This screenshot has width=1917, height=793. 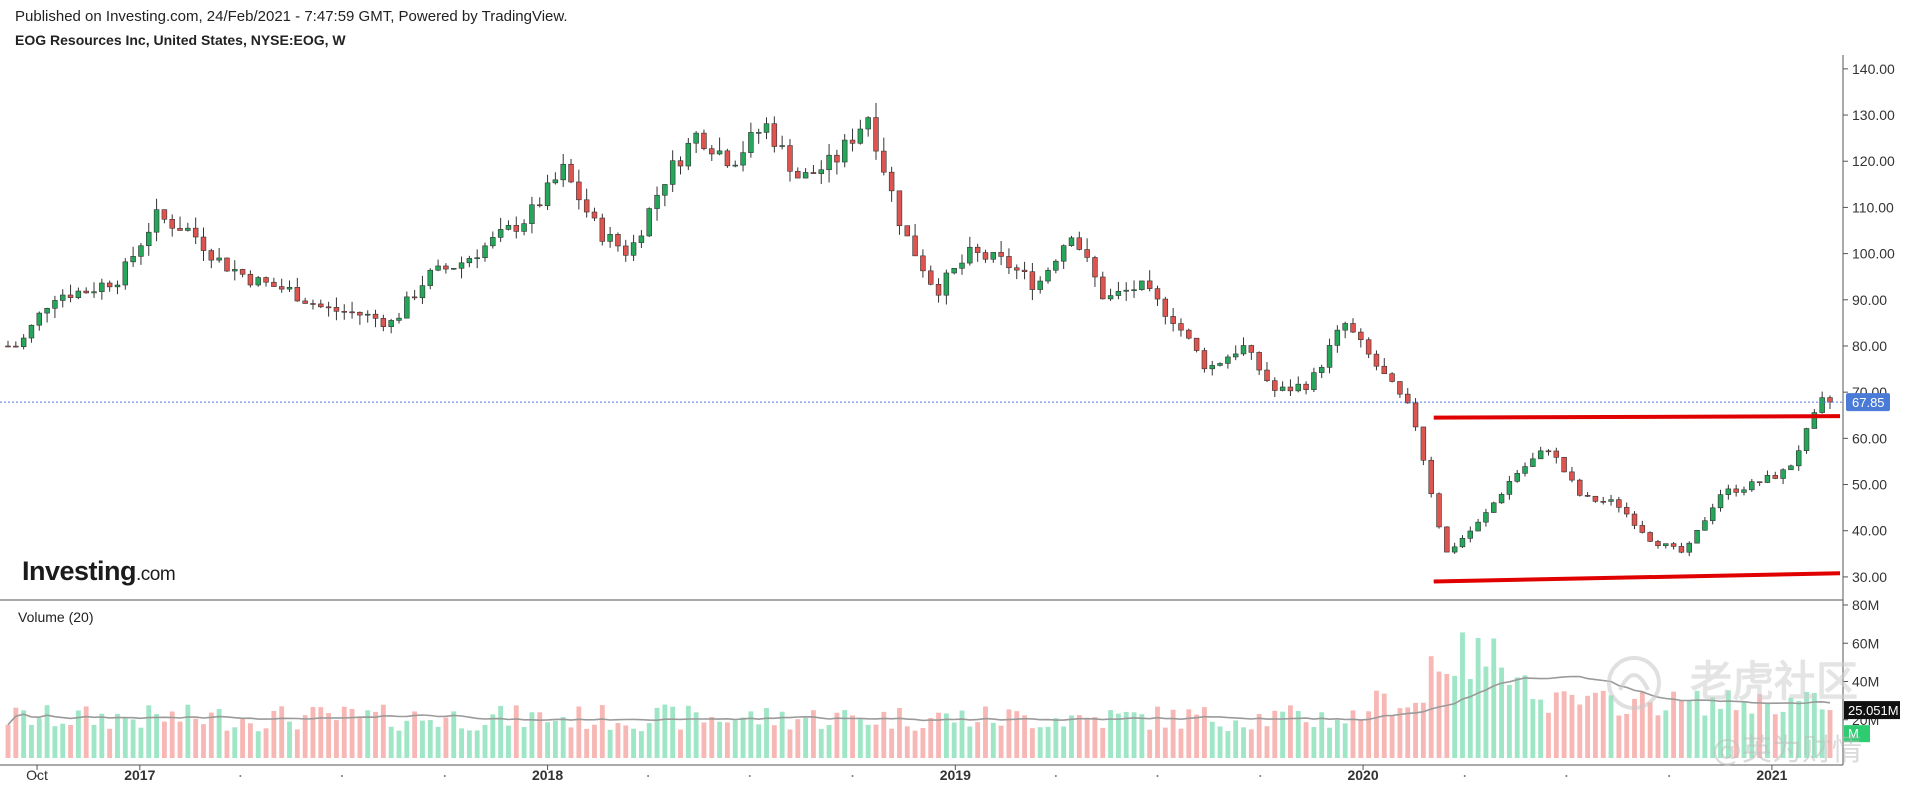 What do you see at coordinates (1869, 577) in the screenshot?
I see `price-tick-label: 30.00` at bounding box center [1869, 577].